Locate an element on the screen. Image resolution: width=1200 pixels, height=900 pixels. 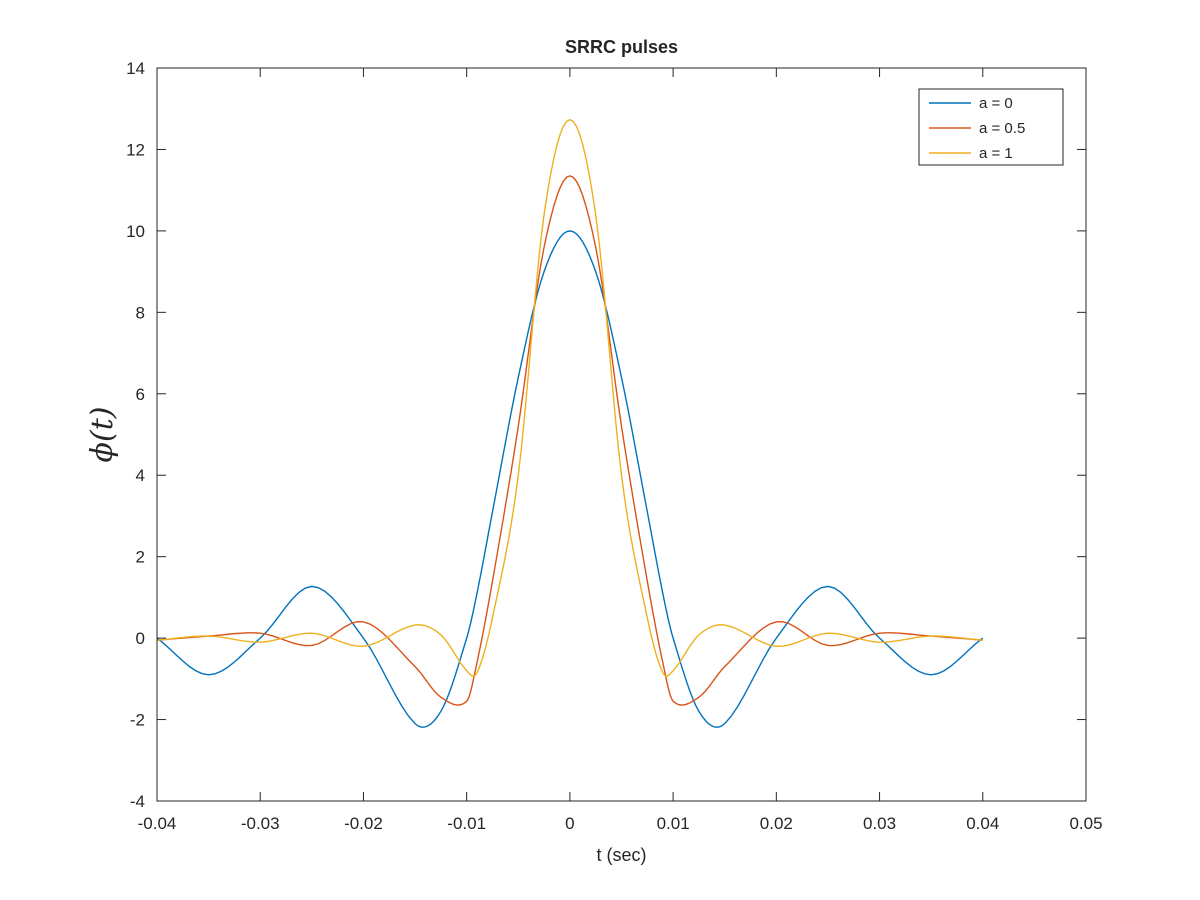
x-tick-label: 0.05 is located at coordinates (1085, 823).